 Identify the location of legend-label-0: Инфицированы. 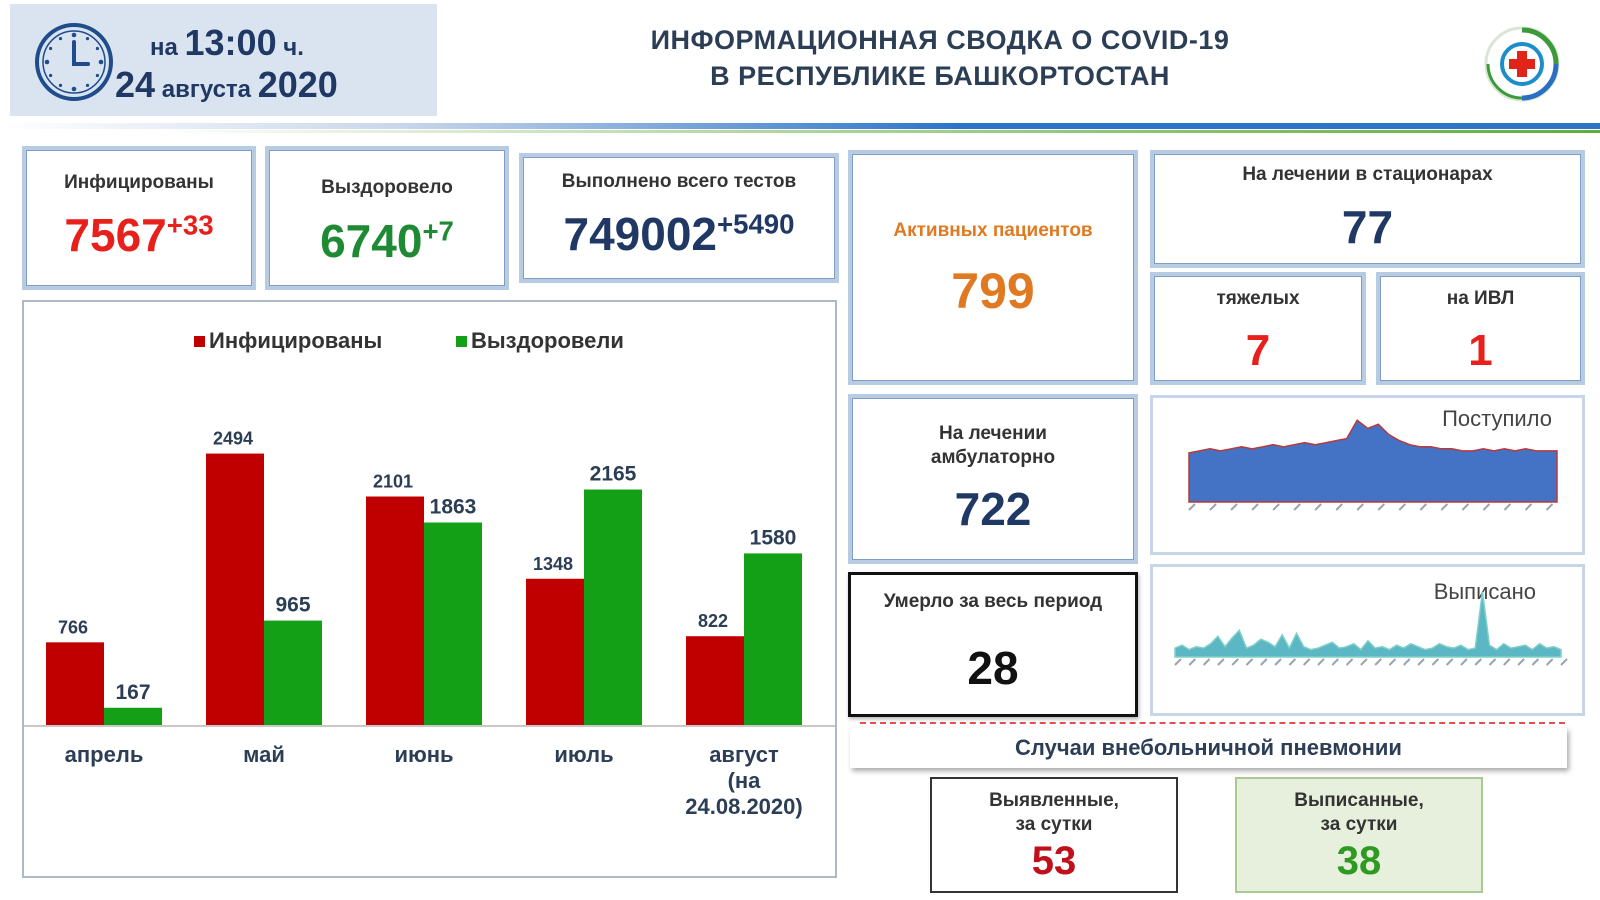
(295, 340).